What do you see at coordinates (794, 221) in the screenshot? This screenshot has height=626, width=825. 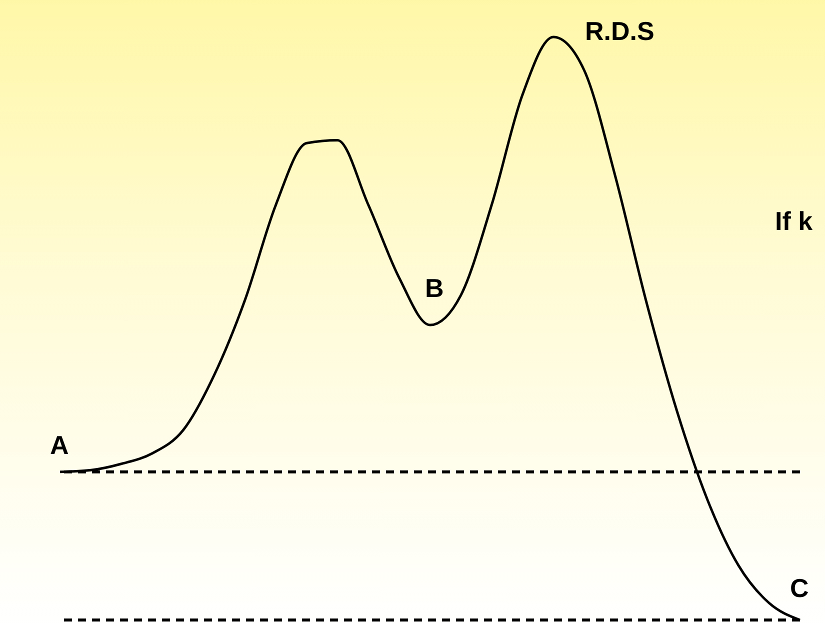 I see `annotation: If k` at bounding box center [794, 221].